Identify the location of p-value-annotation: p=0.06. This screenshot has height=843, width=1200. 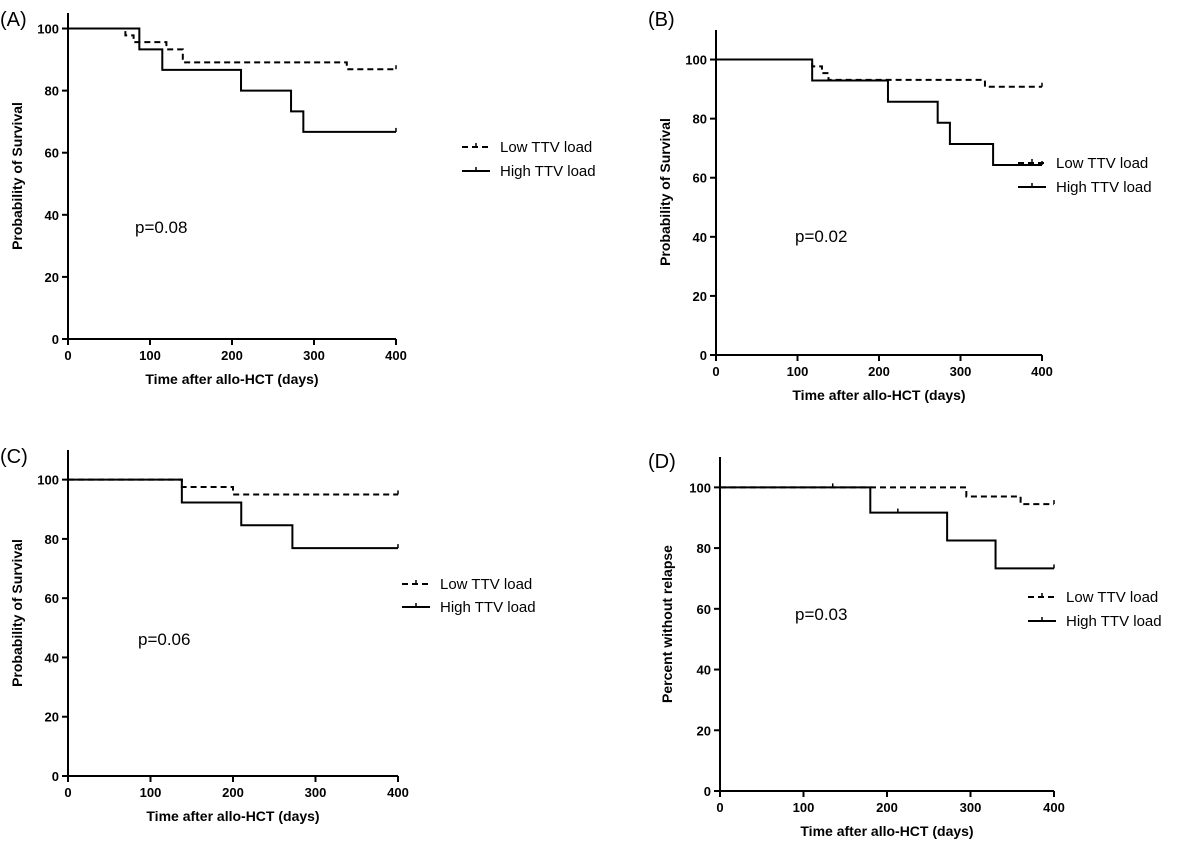
(164, 639).